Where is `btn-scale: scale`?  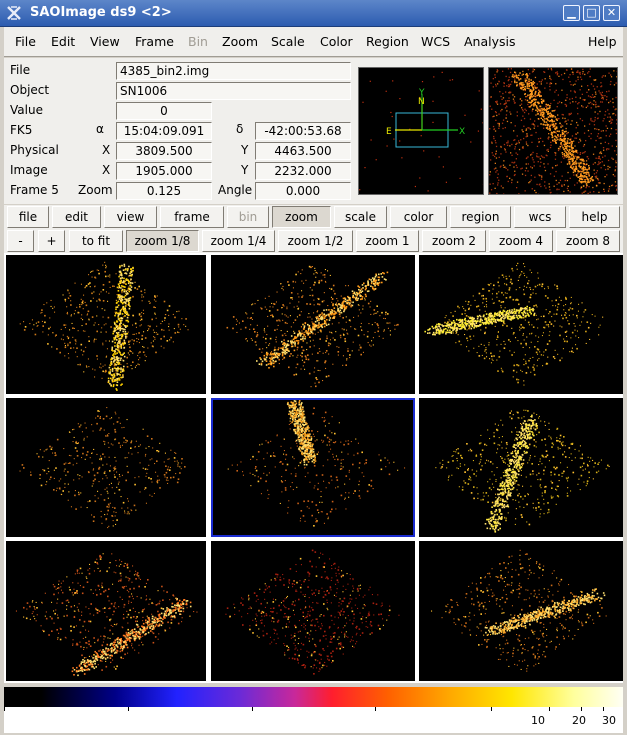
btn-scale: scale is located at coordinates (360, 217).